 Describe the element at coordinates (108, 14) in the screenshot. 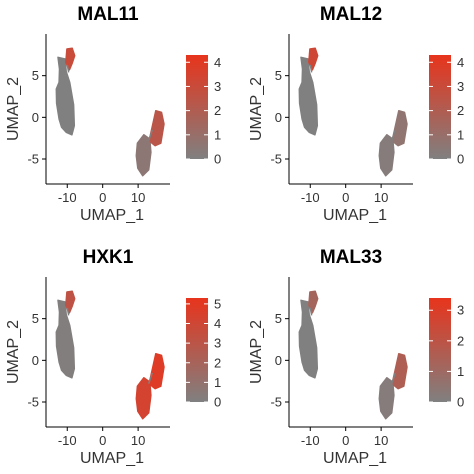

I see `chart-title: MAL11` at that location.